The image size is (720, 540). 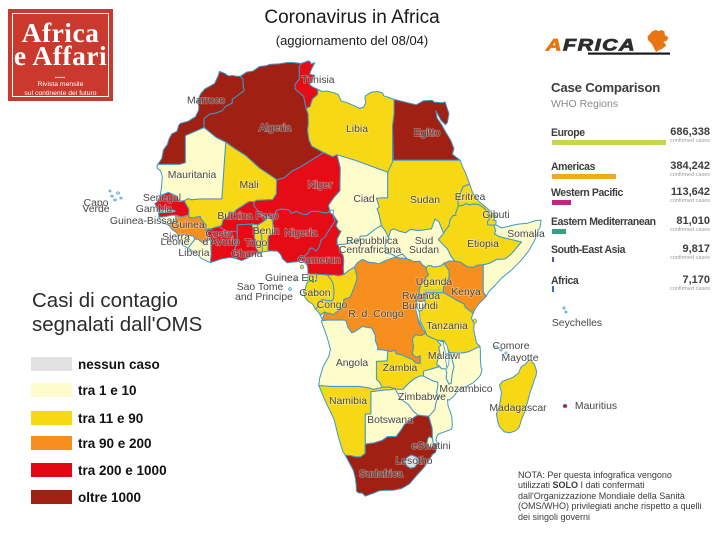 What do you see at coordinates (357, 129) in the screenshot?
I see `svg-text: Libia` at bounding box center [357, 129].